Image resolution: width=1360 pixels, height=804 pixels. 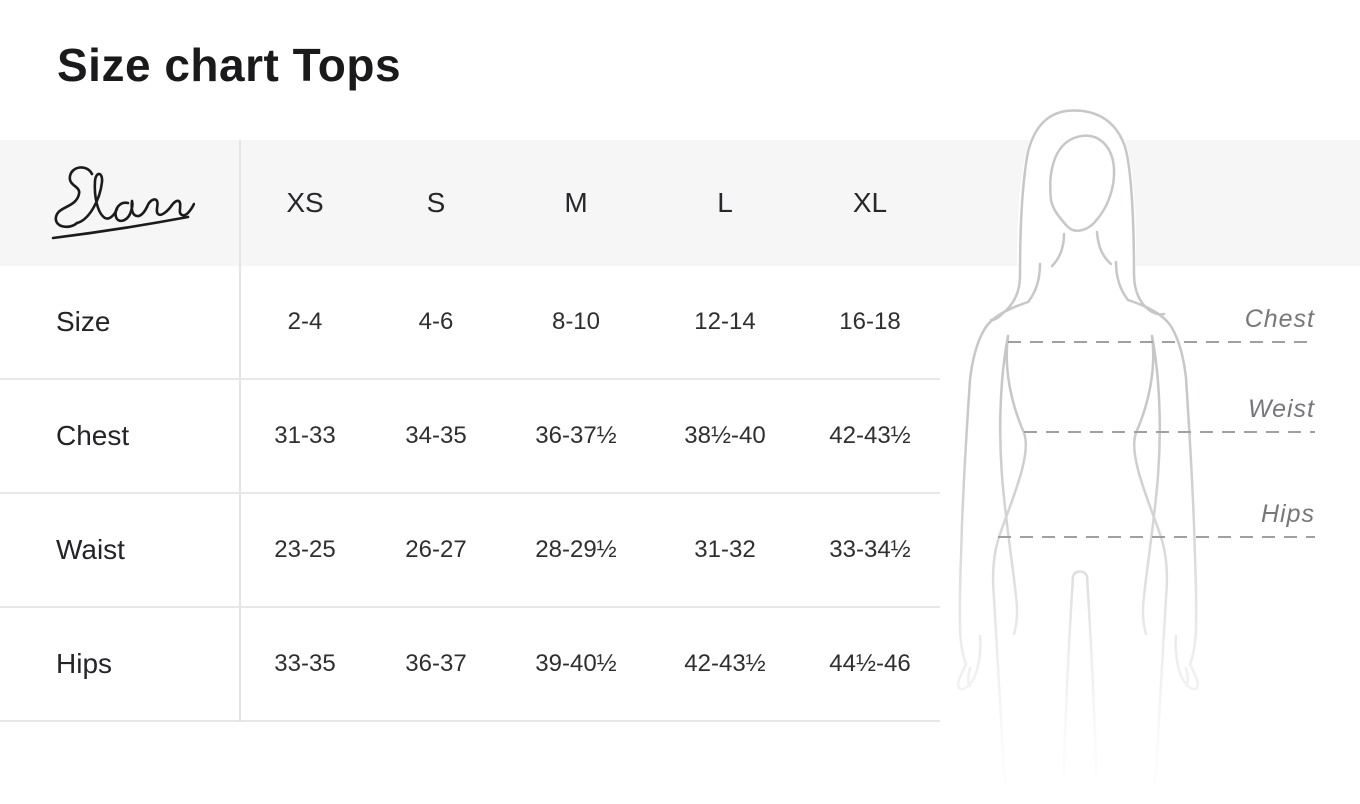 What do you see at coordinates (470, 203) in the screenshot?
I see `table-header-row: Elan XS S M L XL` at bounding box center [470, 203].